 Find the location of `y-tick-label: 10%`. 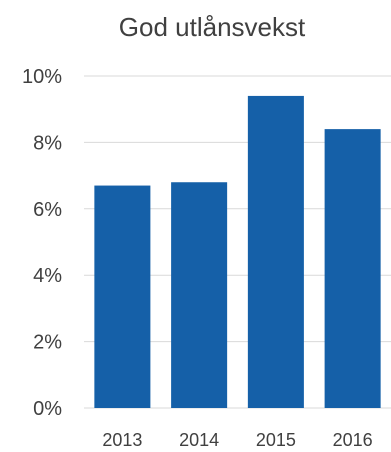

y-tick-label: 10% is located at coordinates (42, 77).